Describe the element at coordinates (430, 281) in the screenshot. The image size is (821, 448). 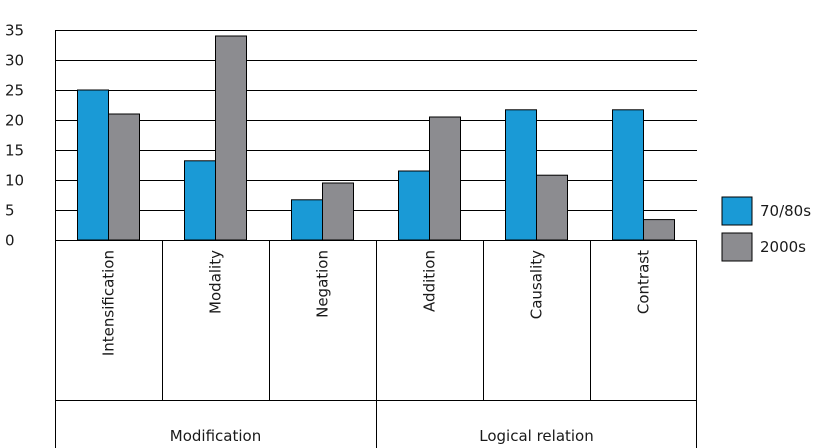
I see `category-label: Addition` at that location.